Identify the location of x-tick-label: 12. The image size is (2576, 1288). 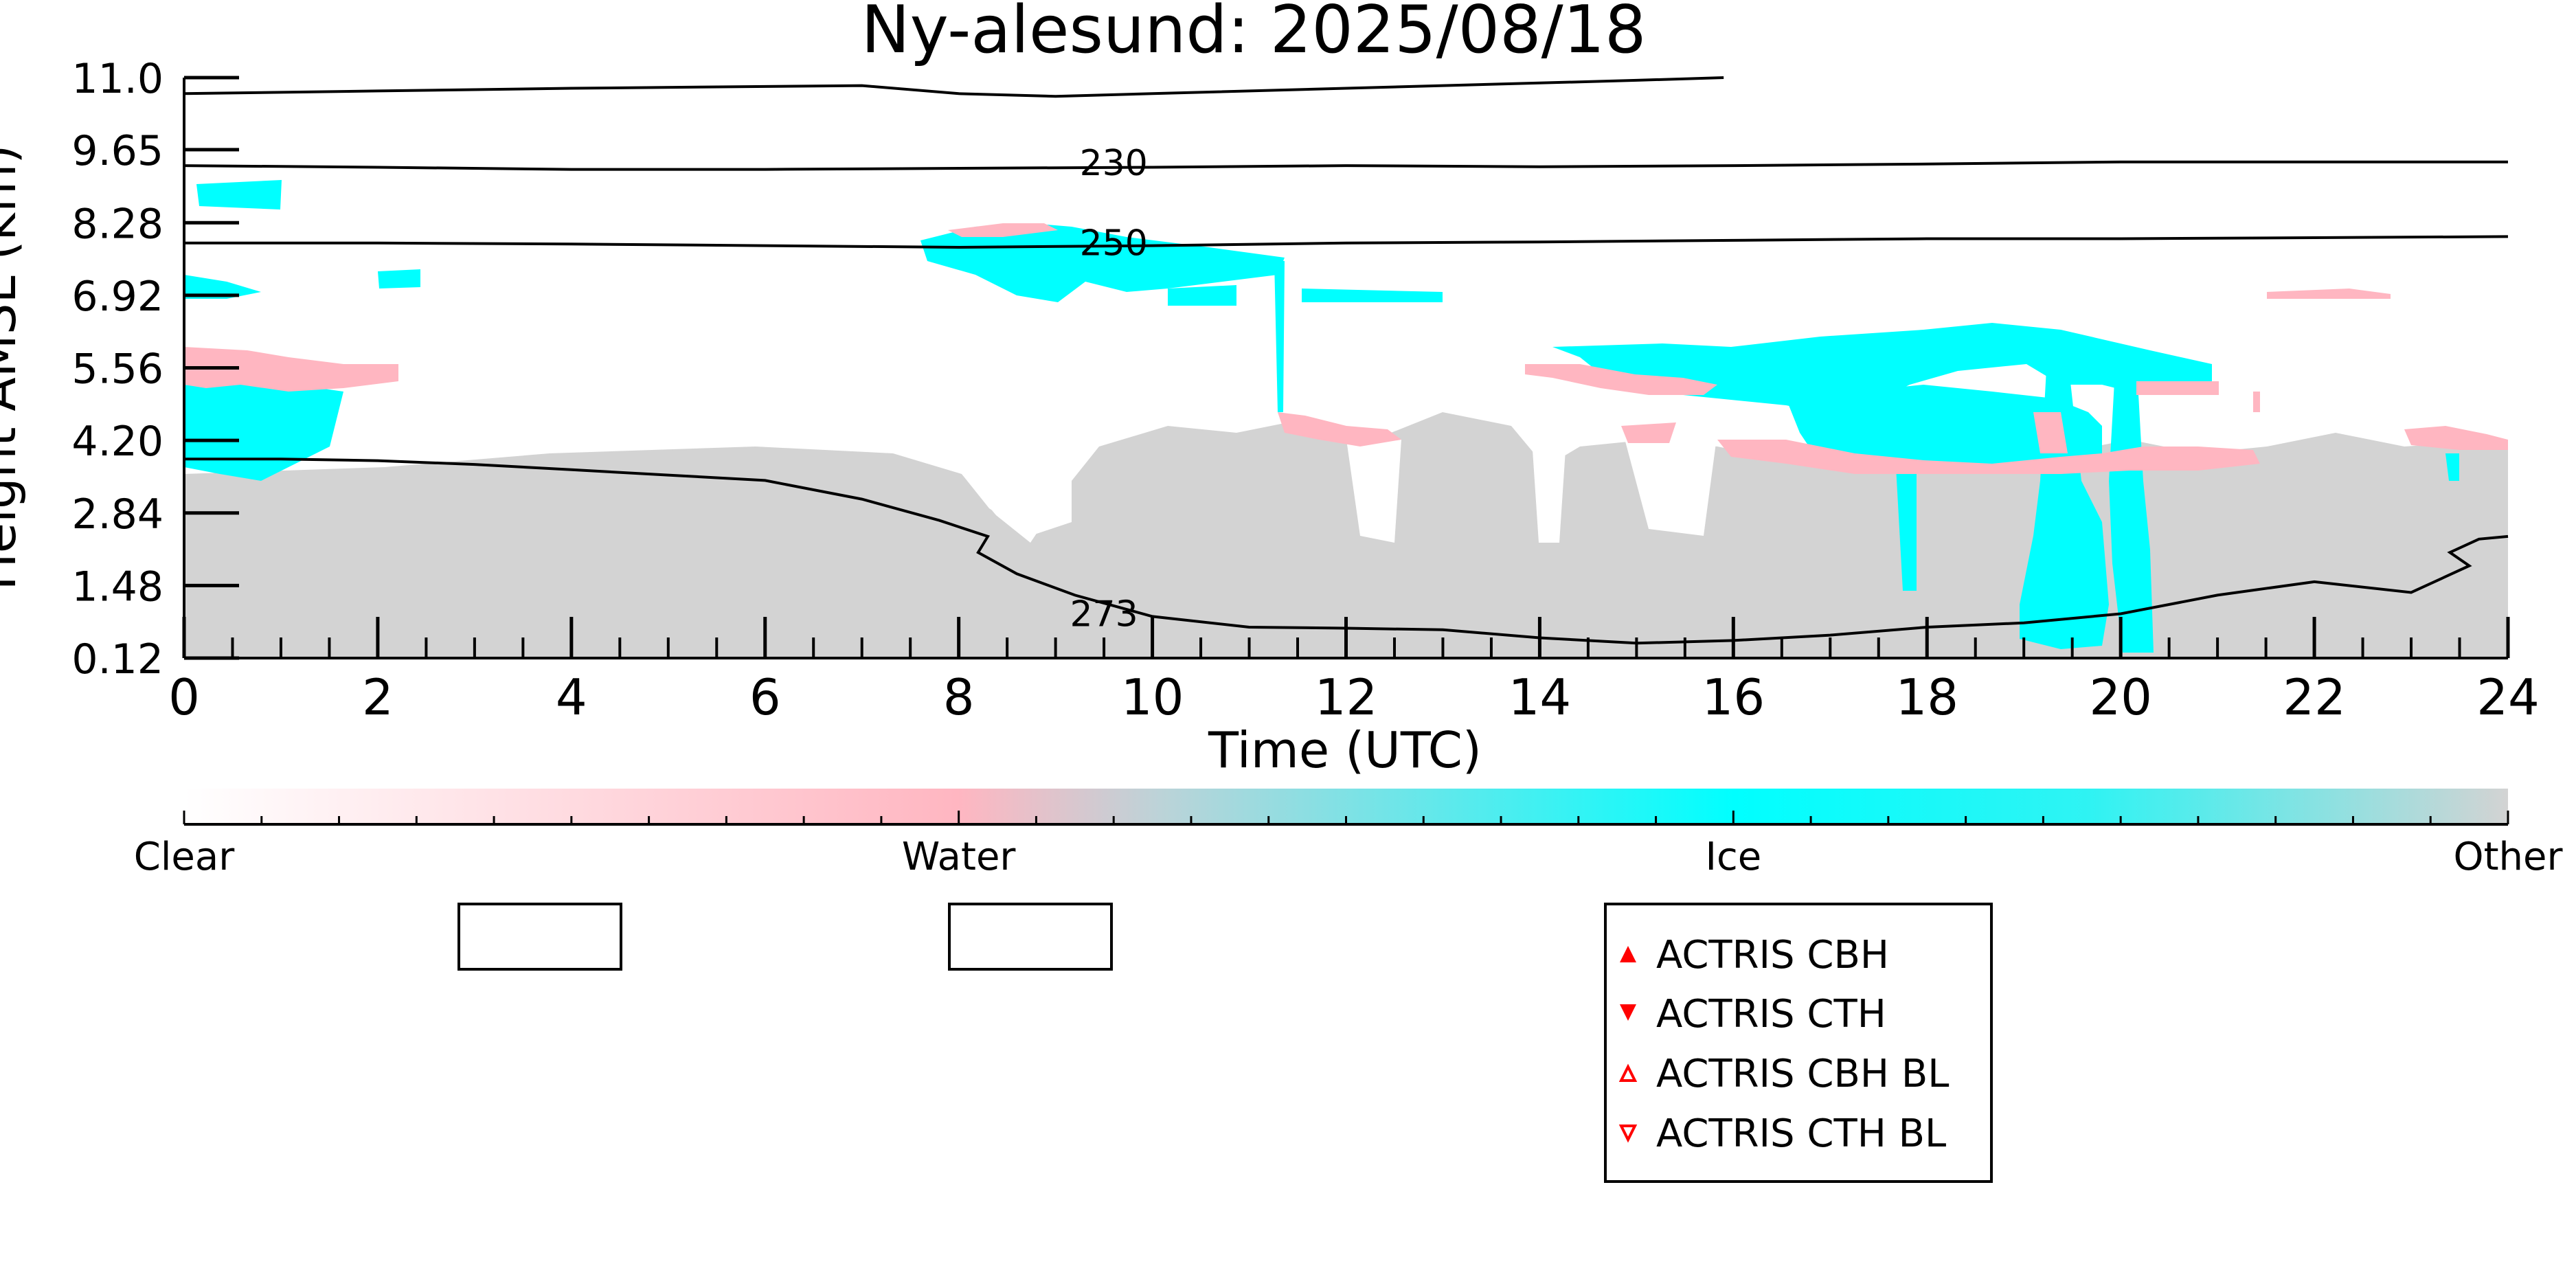
(1346, 697).